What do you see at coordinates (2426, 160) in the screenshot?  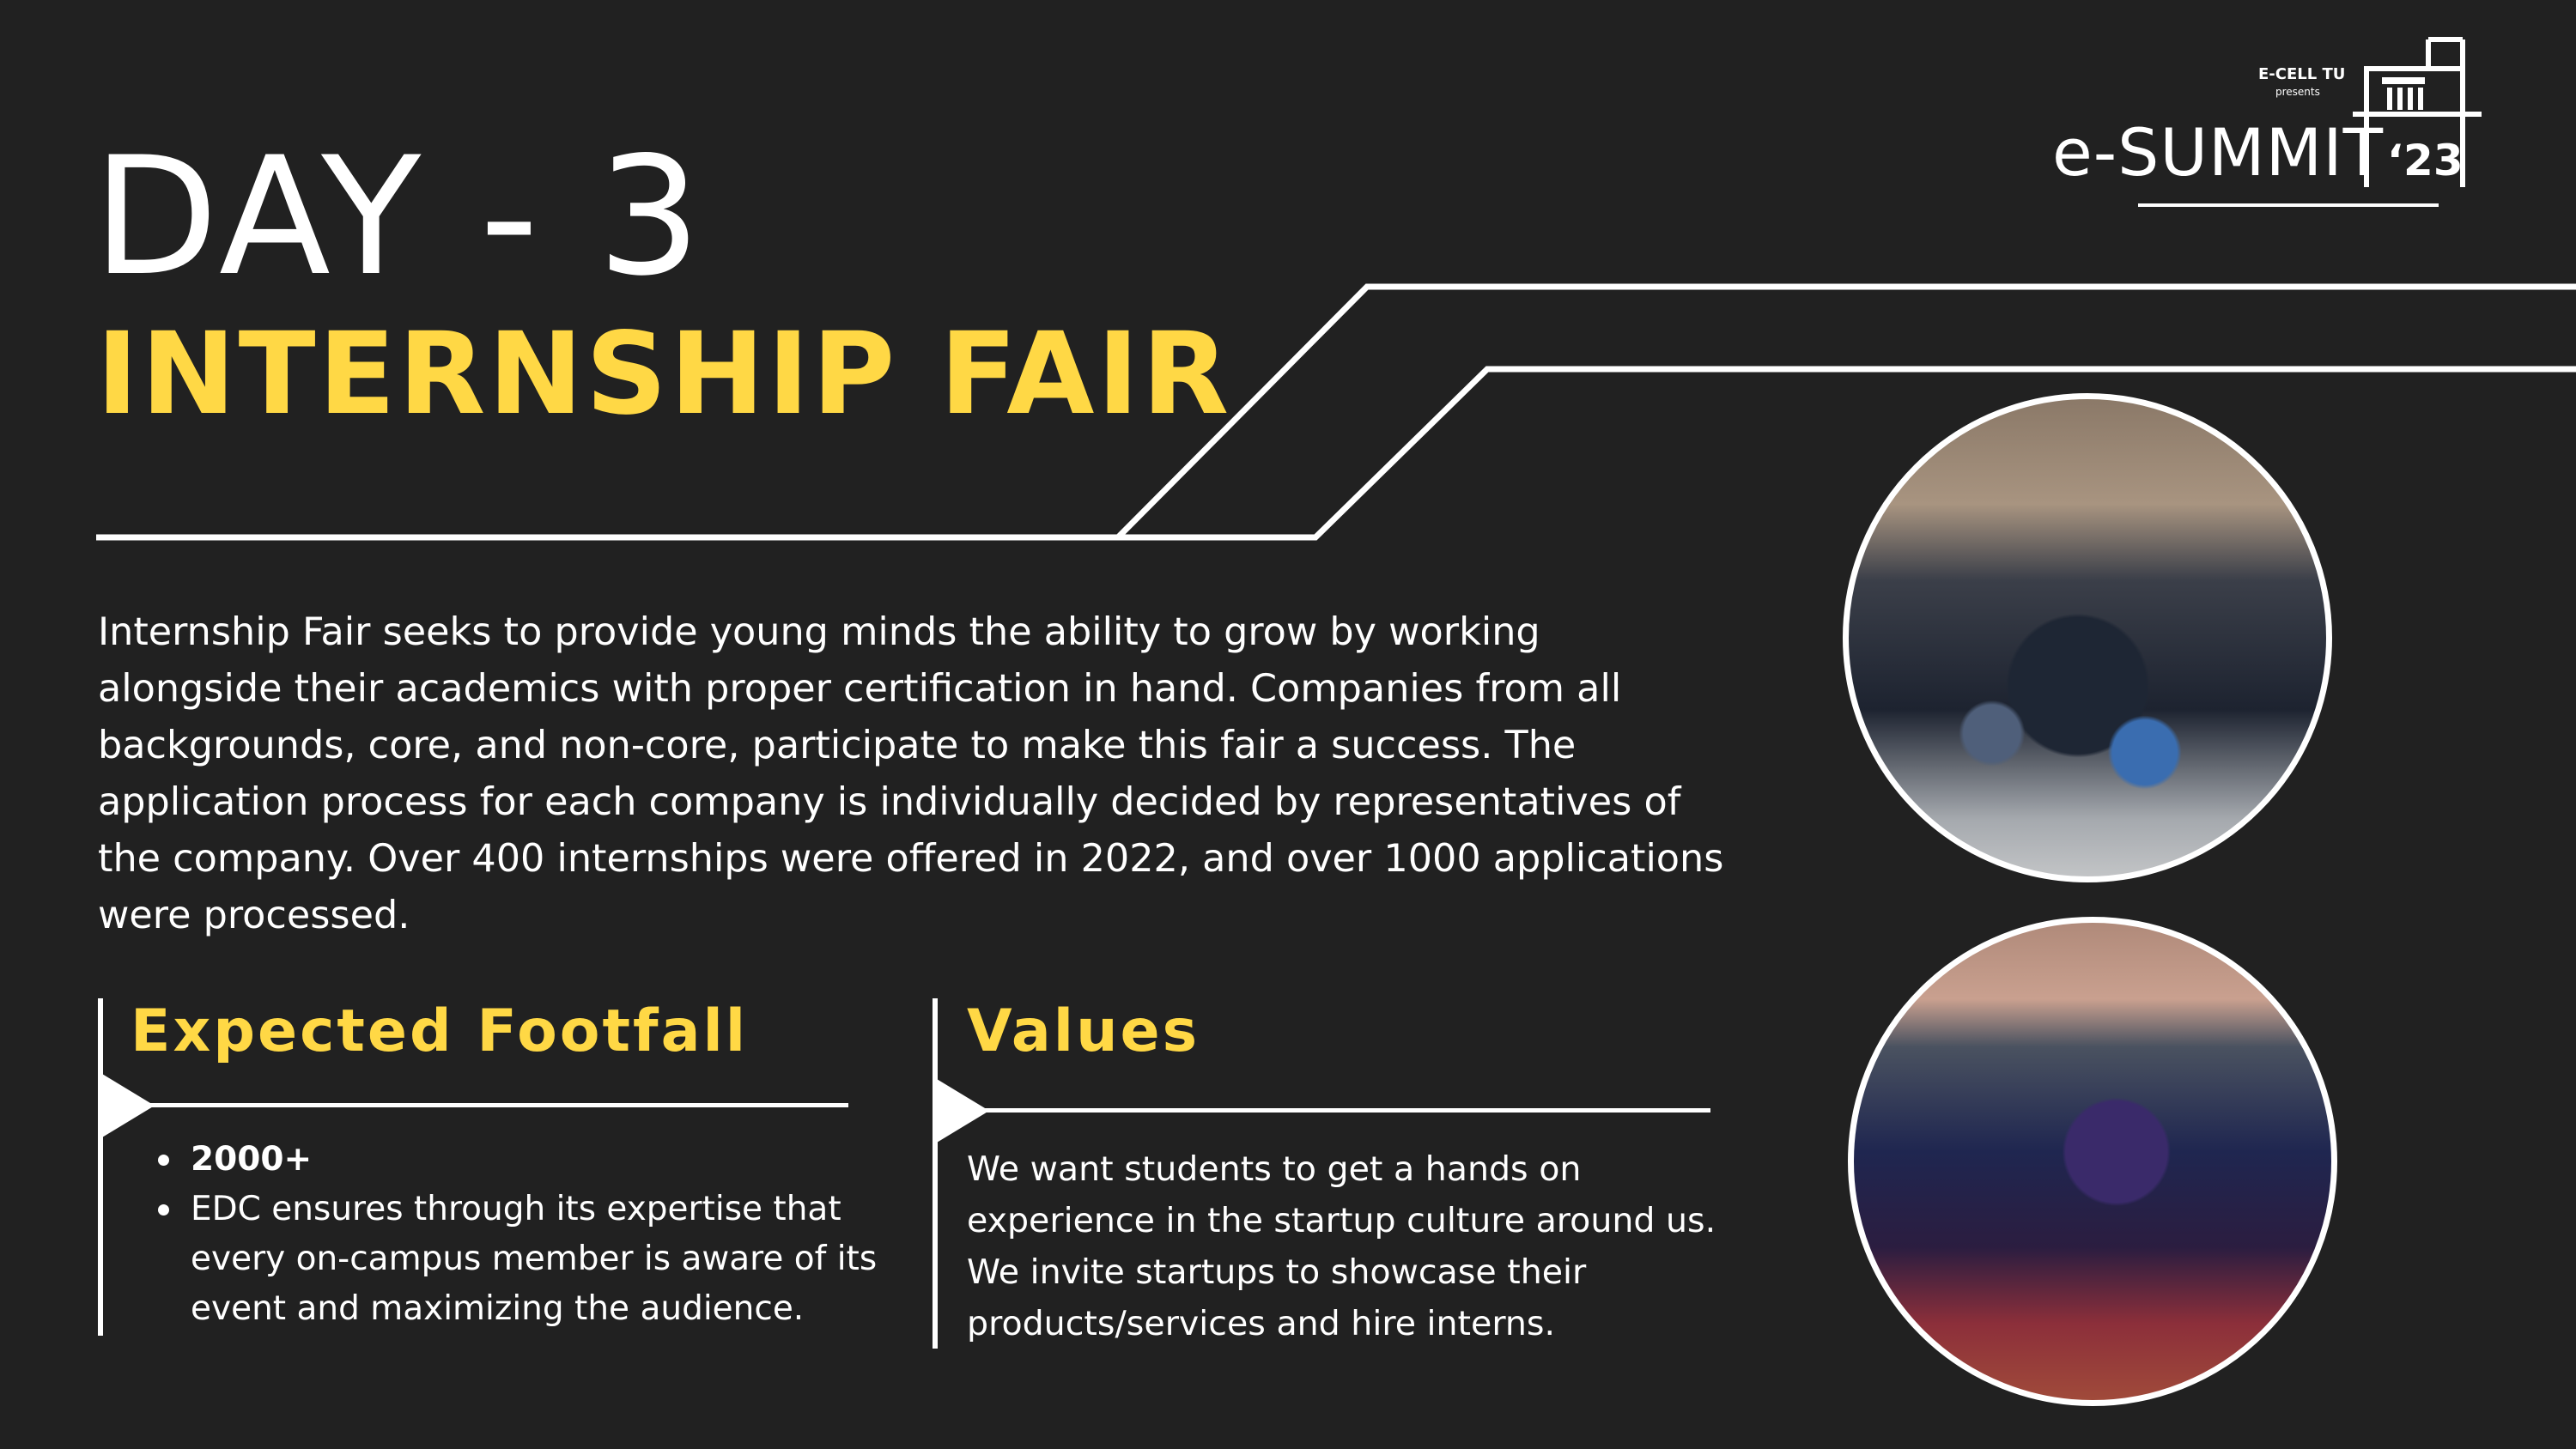 I see `logo-year: ‘23` at bounding box center [2426, 160].